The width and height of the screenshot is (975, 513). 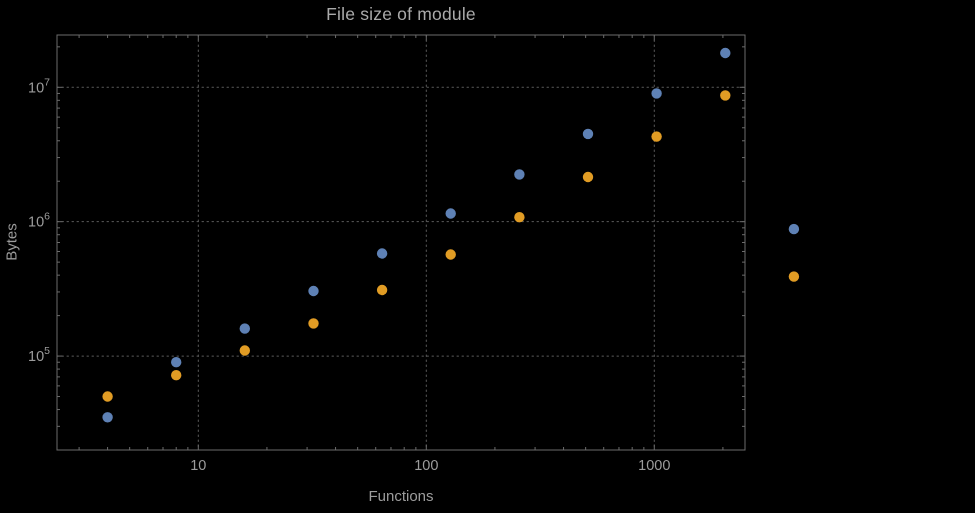 What do you see at coordinates (39, 221) in the screenshot?
I see `y-tick-label: 10⁶` at bounding box center [39, 221].